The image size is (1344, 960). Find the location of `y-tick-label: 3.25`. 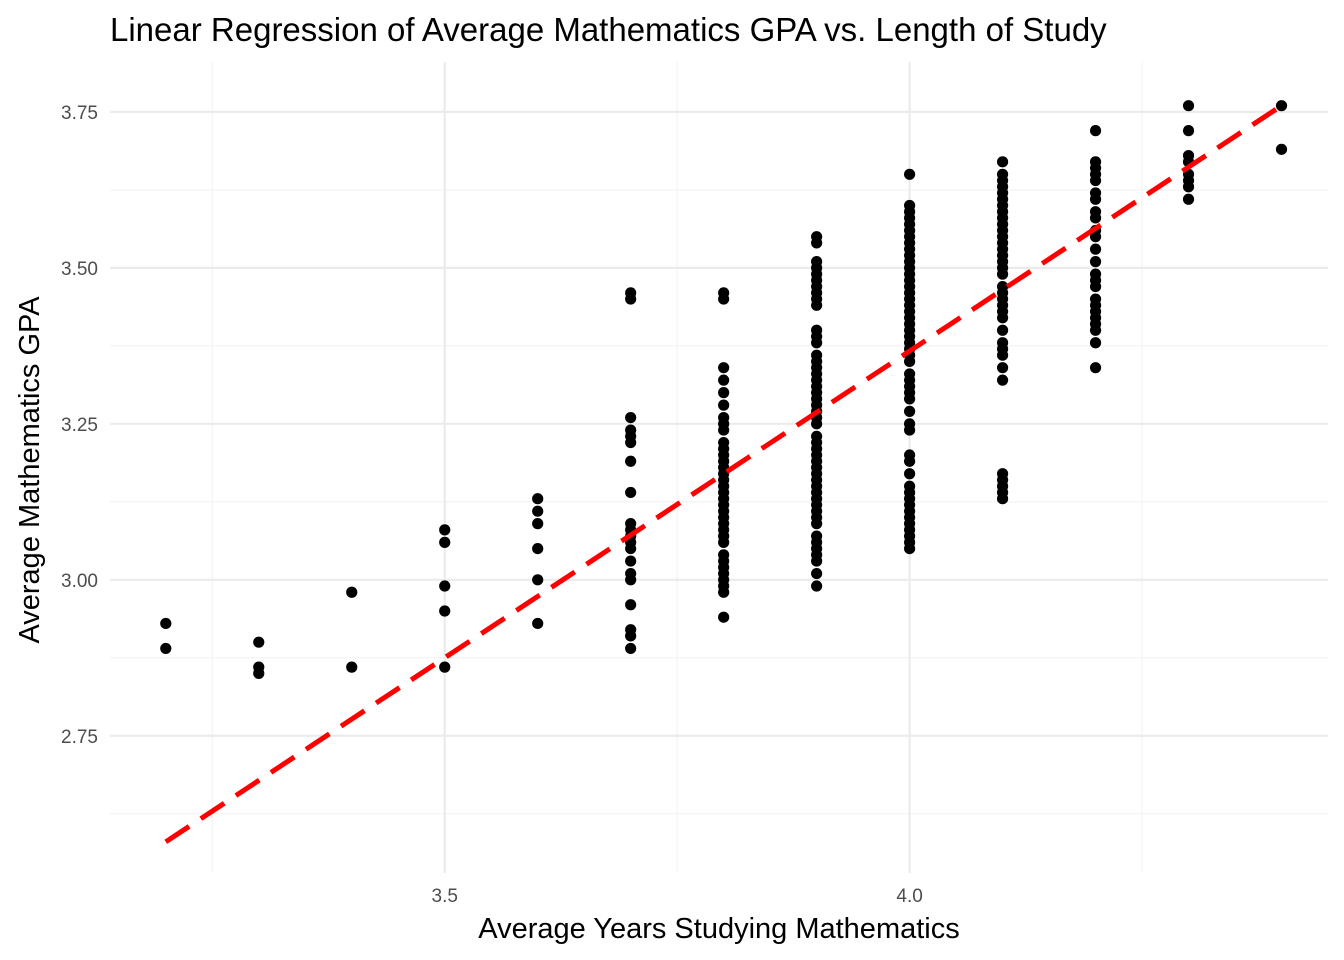

y-tick-label: 3.25 is located at coordinates (79, 425).